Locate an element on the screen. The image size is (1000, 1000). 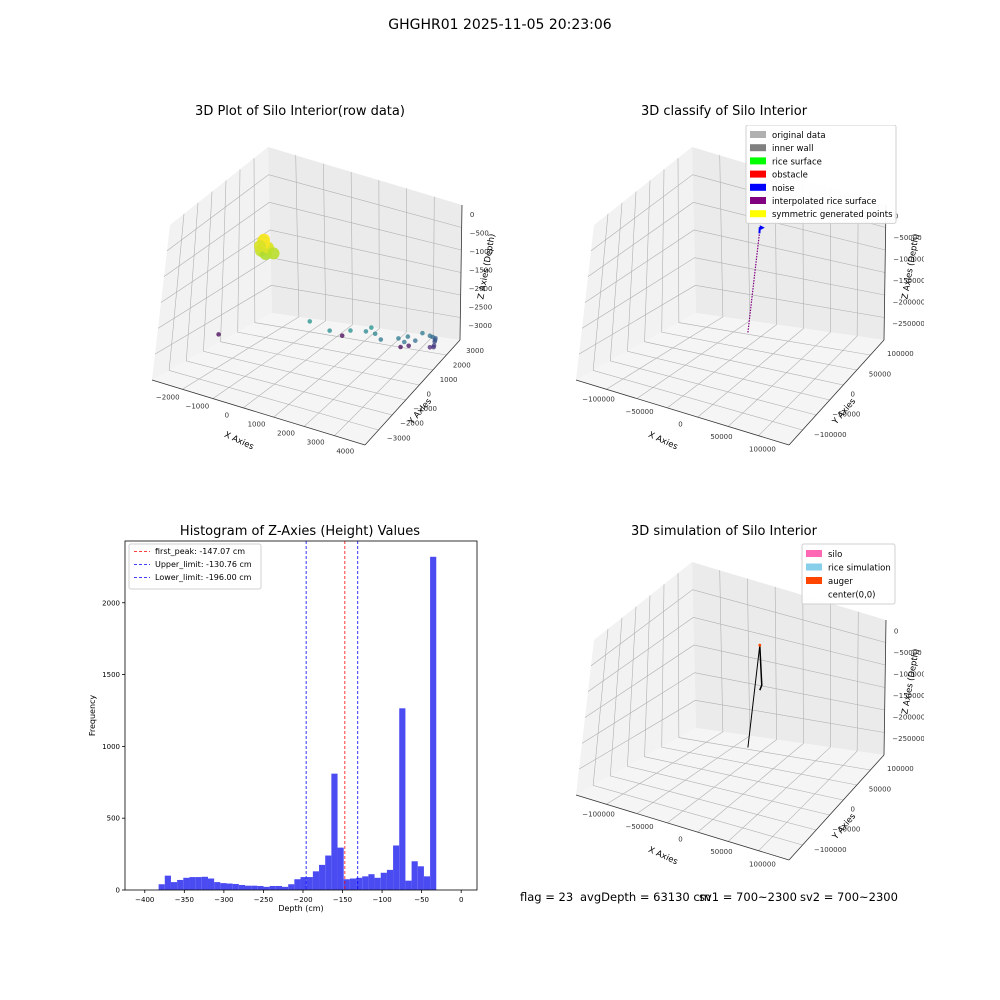
y-tick-label: −100000 is located at coordinates (830, 435).